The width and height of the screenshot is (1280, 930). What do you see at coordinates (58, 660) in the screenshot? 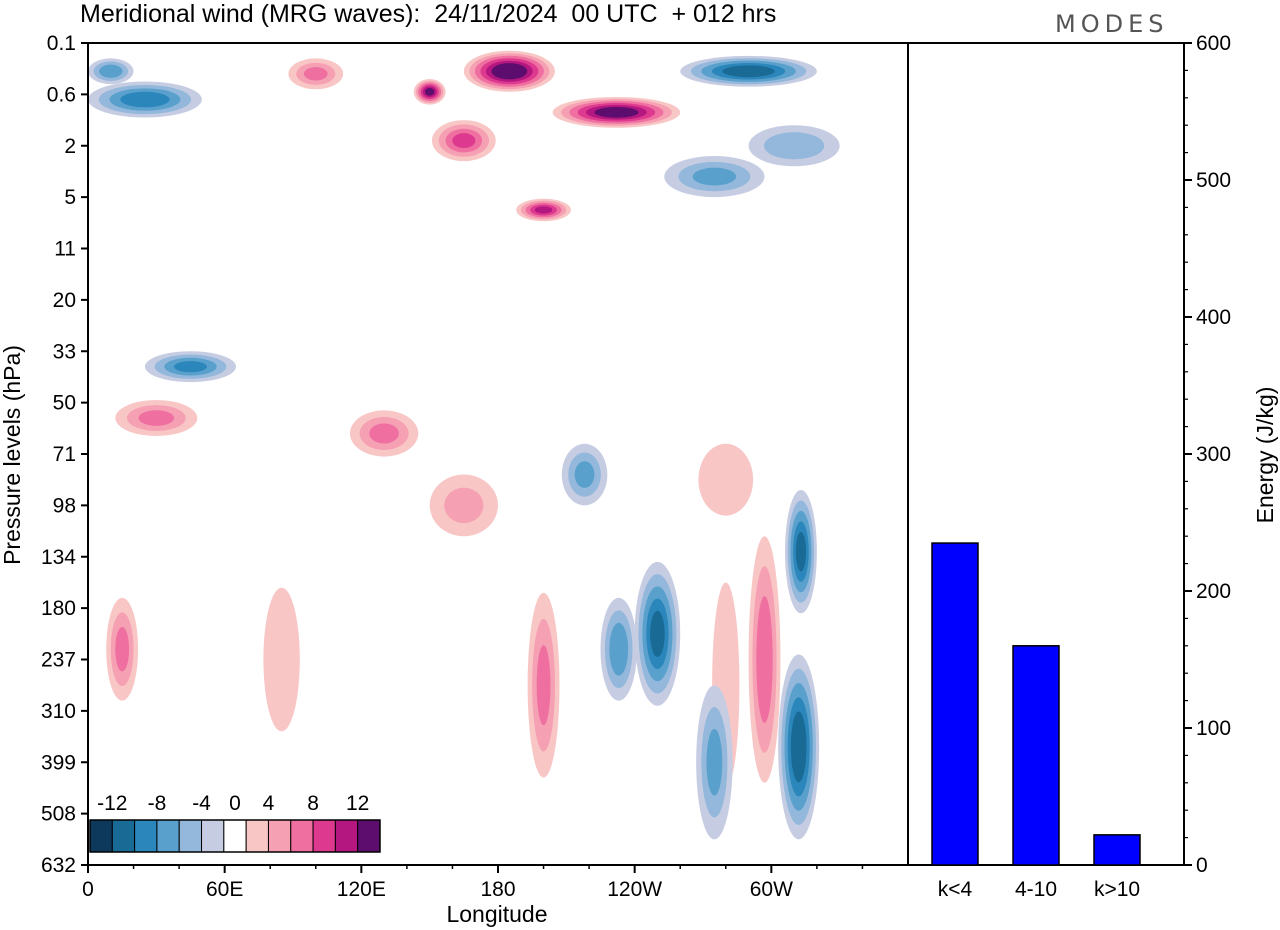
I see `y-tick-label: 237` at bounding box center [58, 660].